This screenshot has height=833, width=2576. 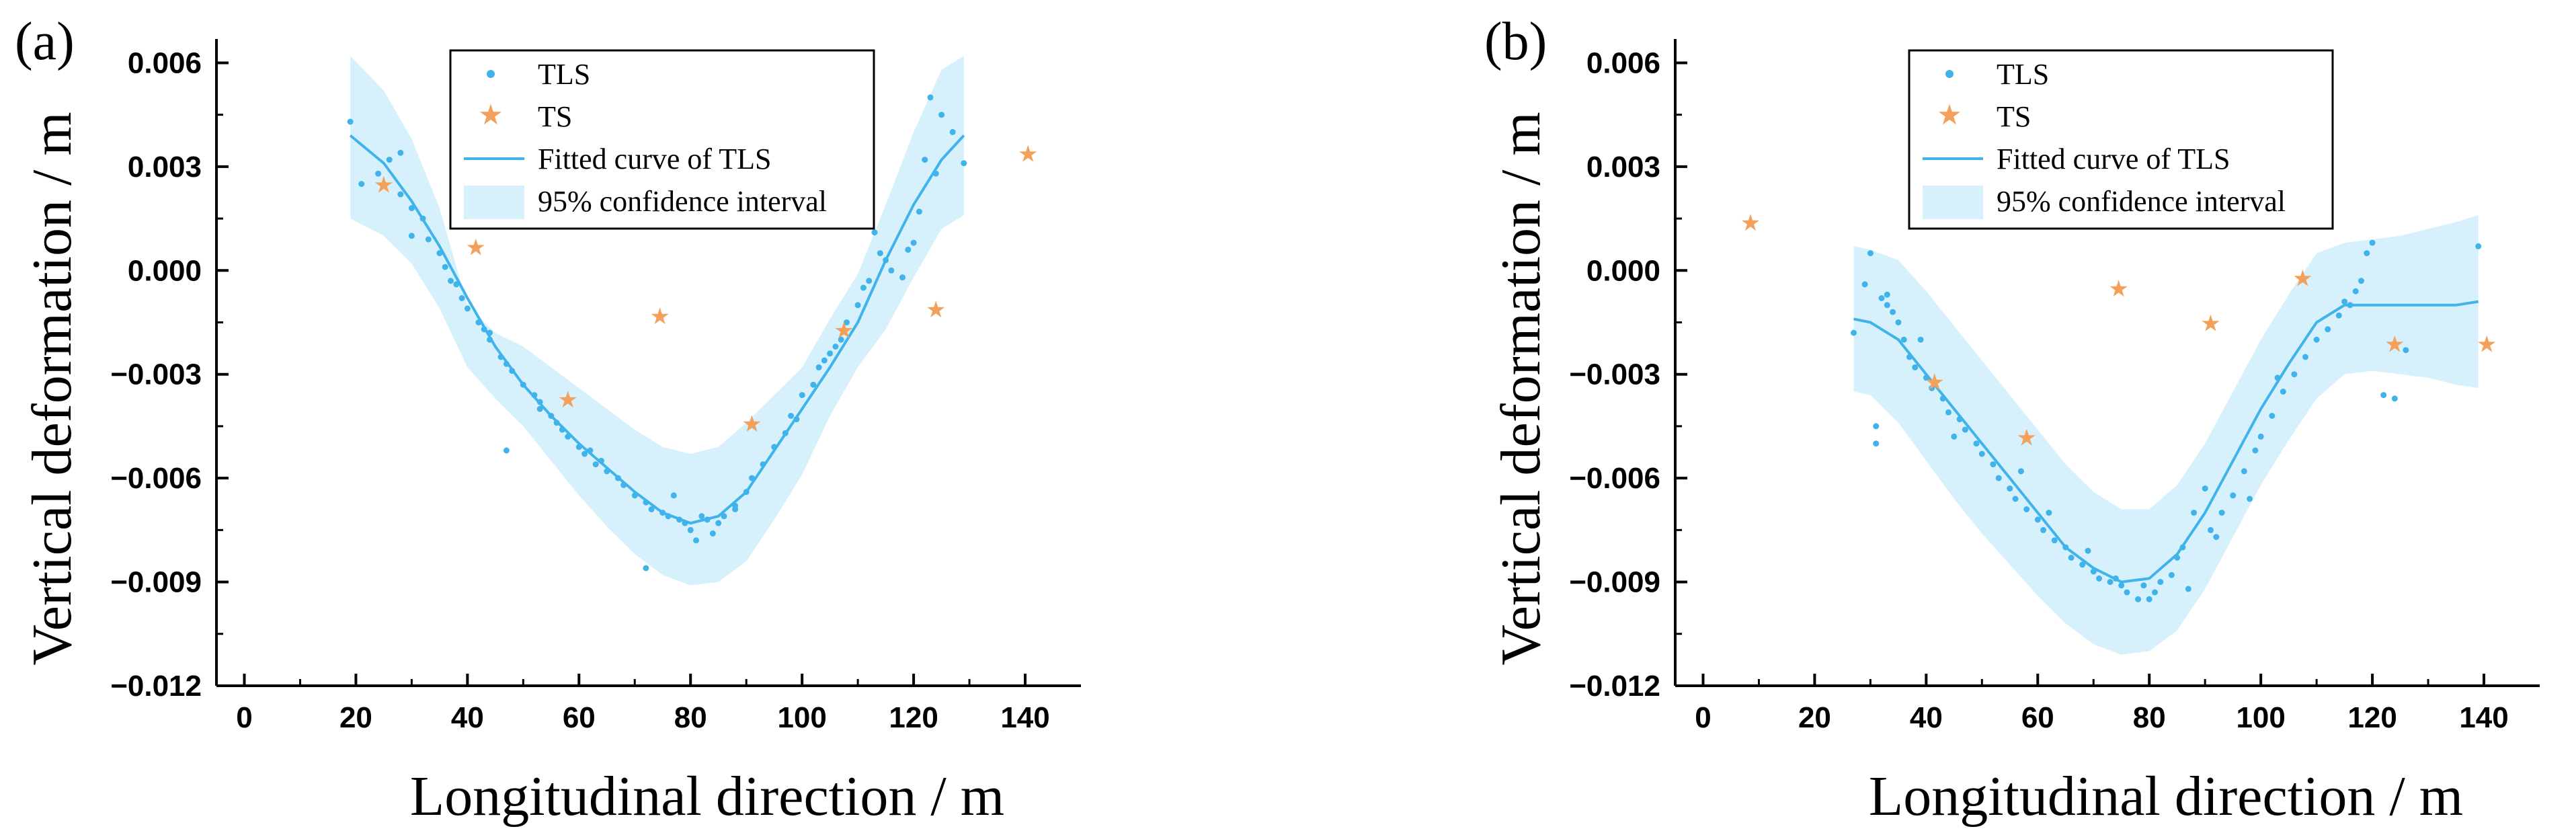 I want to click on legend-ci-swatch, so click(x=494, y=203).